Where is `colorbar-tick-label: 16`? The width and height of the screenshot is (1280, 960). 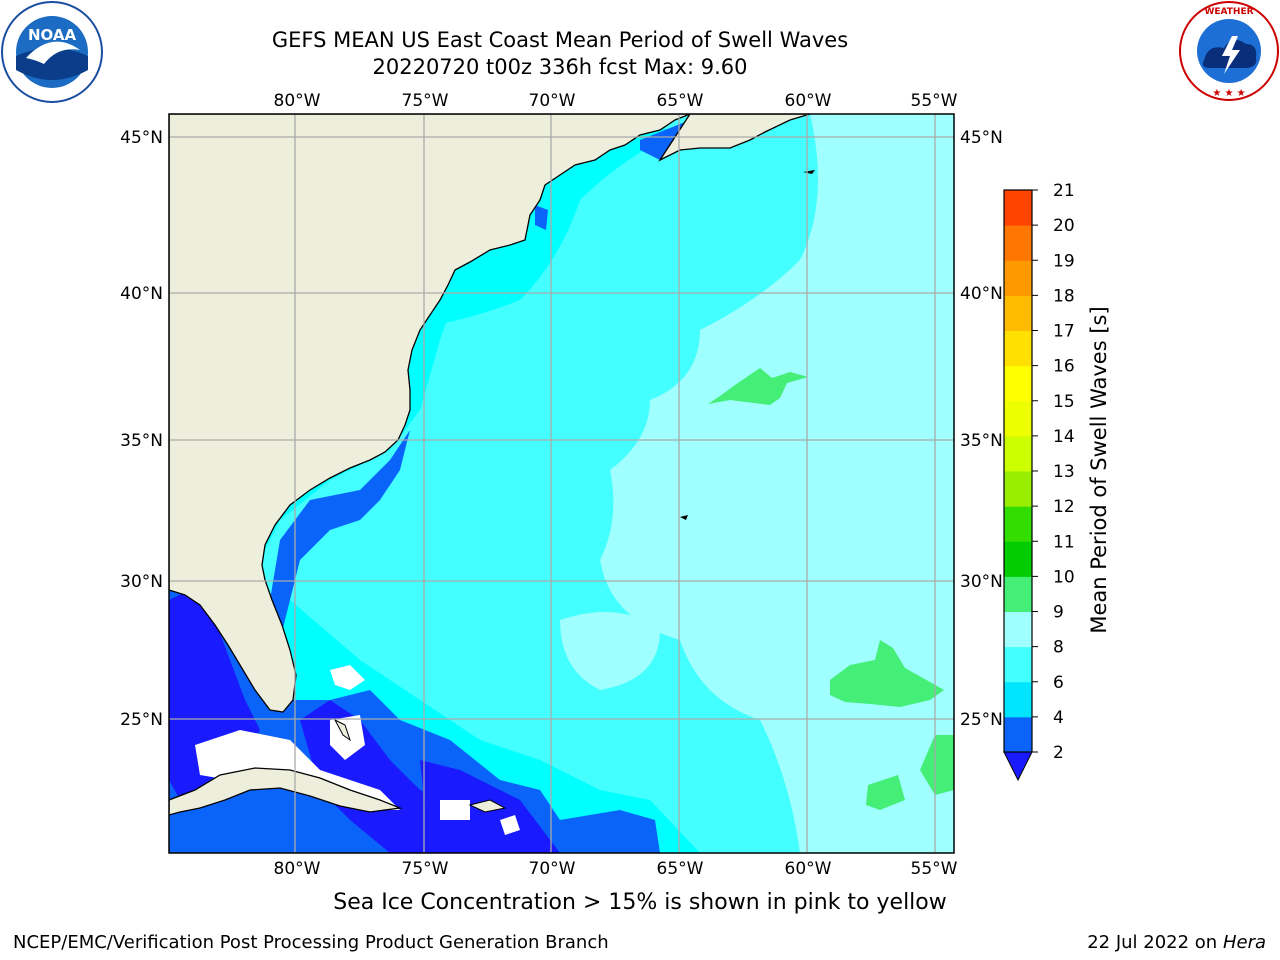 colorbar-tick-label: 16 is located at coordinates (1064, 367).